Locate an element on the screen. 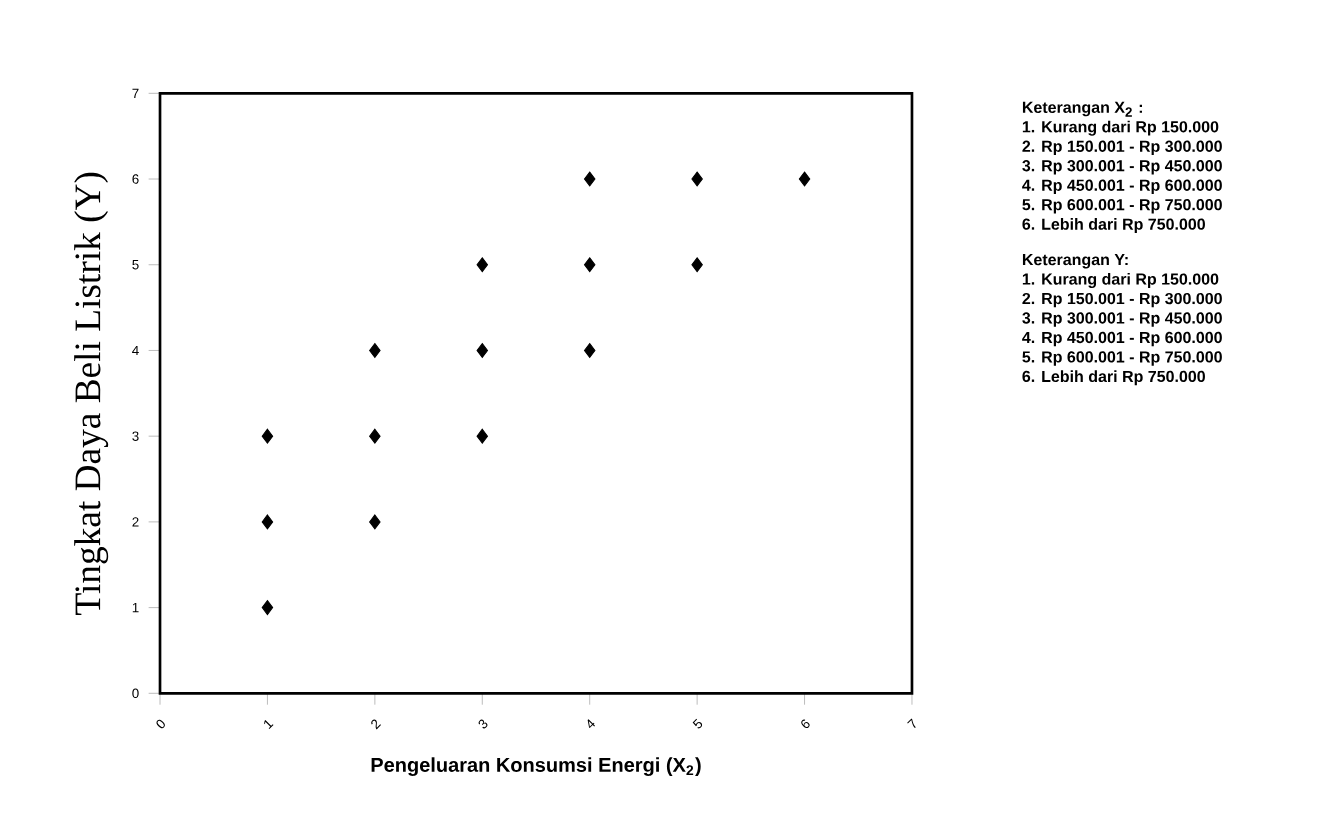 The image size is (1344, 832). text: Keterangan X$_{2}$ : is located at coordinates (1082, 109).